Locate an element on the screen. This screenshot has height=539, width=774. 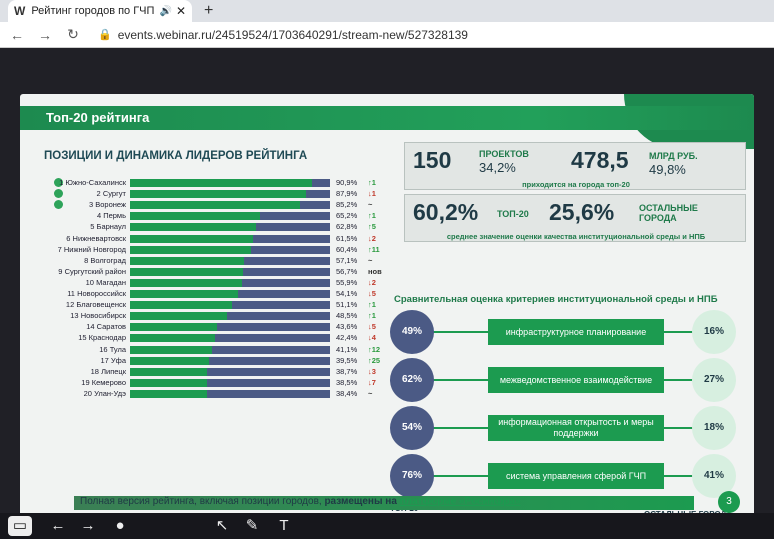
speaker-icon: 🔊 is located at coordinates (165, 11).